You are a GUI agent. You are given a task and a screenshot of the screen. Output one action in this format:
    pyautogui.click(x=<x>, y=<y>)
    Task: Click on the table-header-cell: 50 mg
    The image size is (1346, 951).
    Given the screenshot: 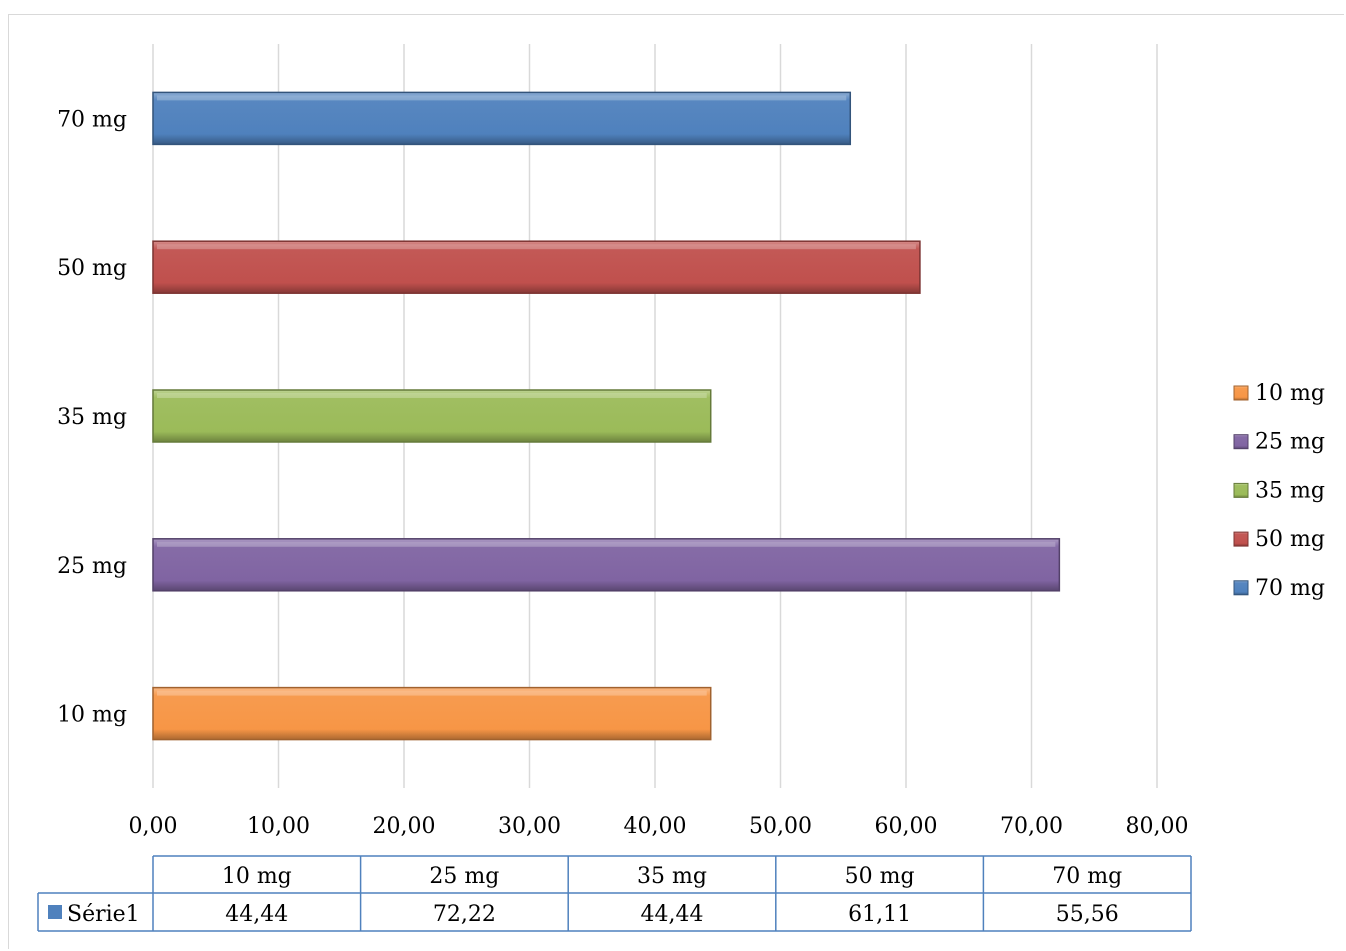 What is the action you would take?
    pyautogui.click(x=880, y=876)
    